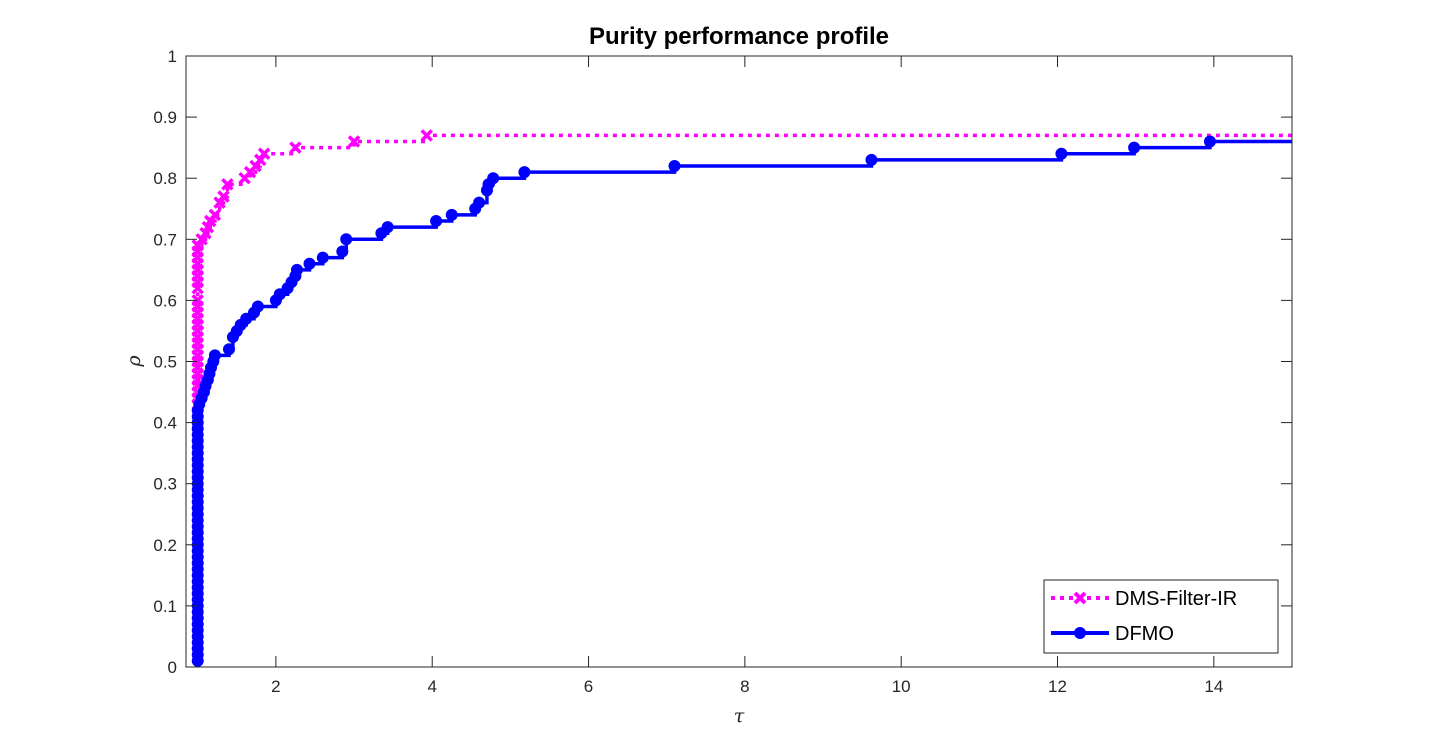  I want to click on y-tick-label: 0.8, so click(165, 178).